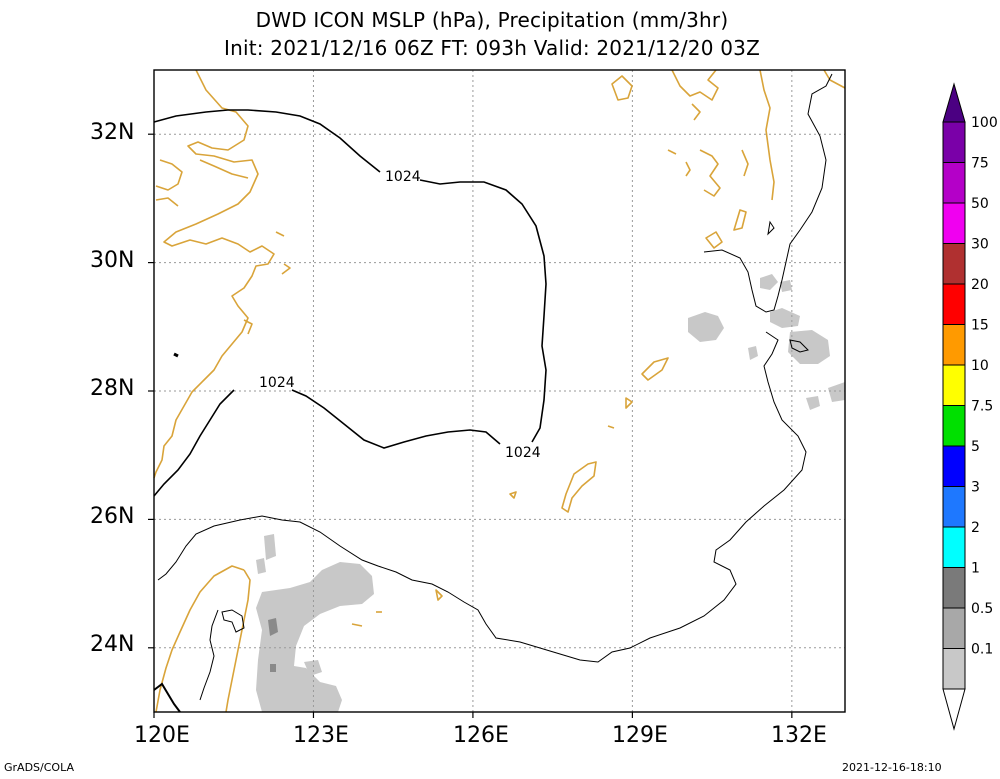 The width and height of the screenshot is (1000, 779). What do you see at coordinates (954, 102) in the screenshot?
I see `colorbar-cap-top` at bounding box center [954, 102].